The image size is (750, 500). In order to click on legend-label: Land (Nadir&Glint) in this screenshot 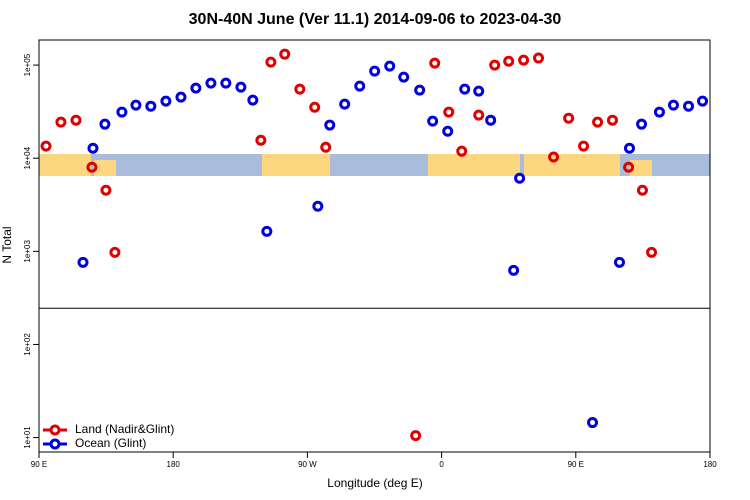, I will do `click(124, 429)`.